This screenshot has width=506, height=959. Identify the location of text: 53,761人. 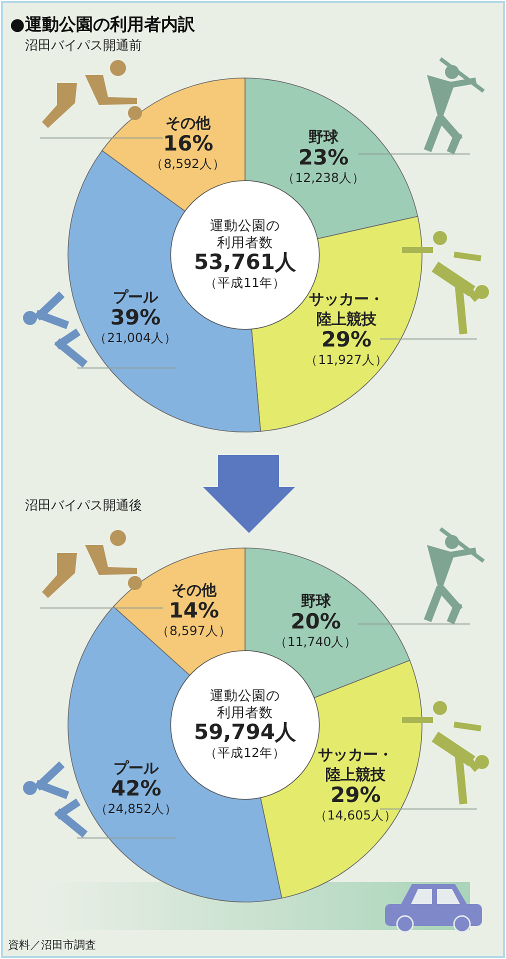
(246, 262).